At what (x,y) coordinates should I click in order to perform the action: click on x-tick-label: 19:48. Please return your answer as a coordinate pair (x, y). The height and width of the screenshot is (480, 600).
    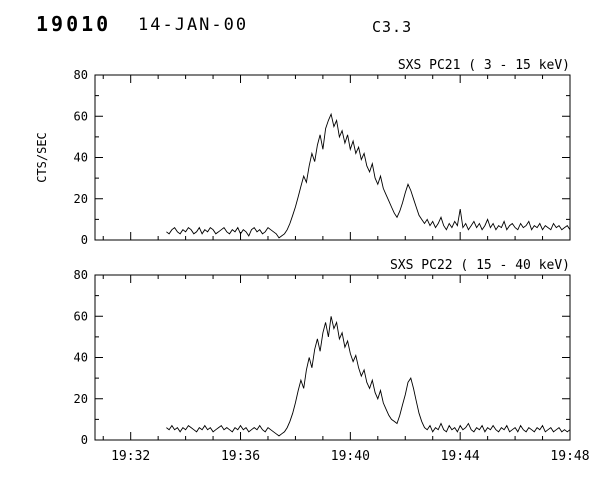
    Looking at the image, I should click on (569, 456).